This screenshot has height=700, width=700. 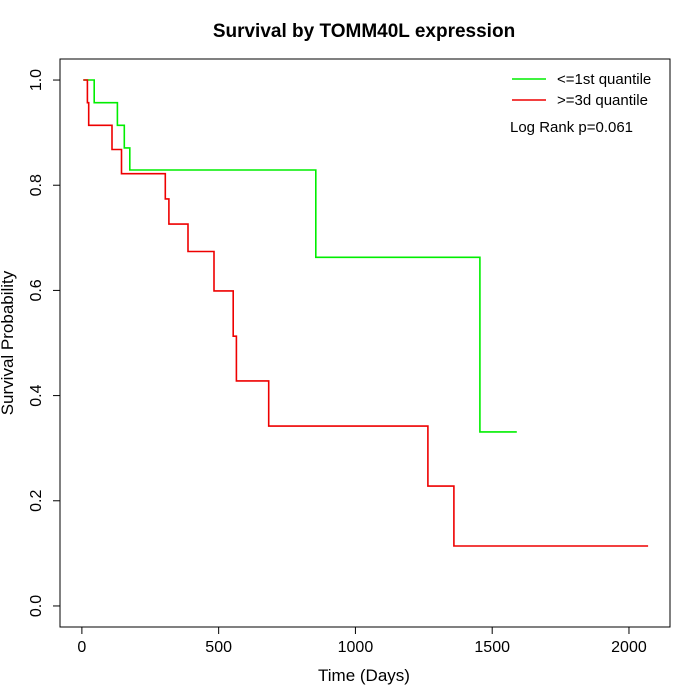 I want to click on y-tick-label: 0.0, so click(x=36, y=606).